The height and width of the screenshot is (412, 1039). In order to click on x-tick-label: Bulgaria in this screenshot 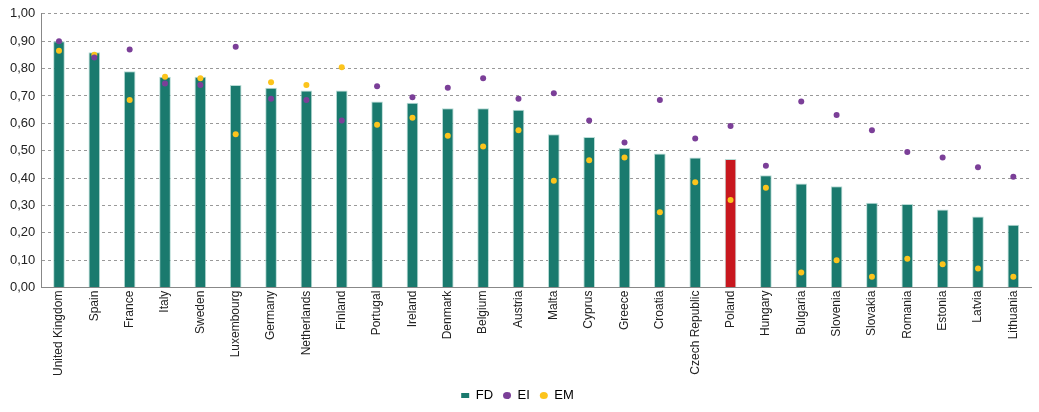, I will do `click(800, 312)`.